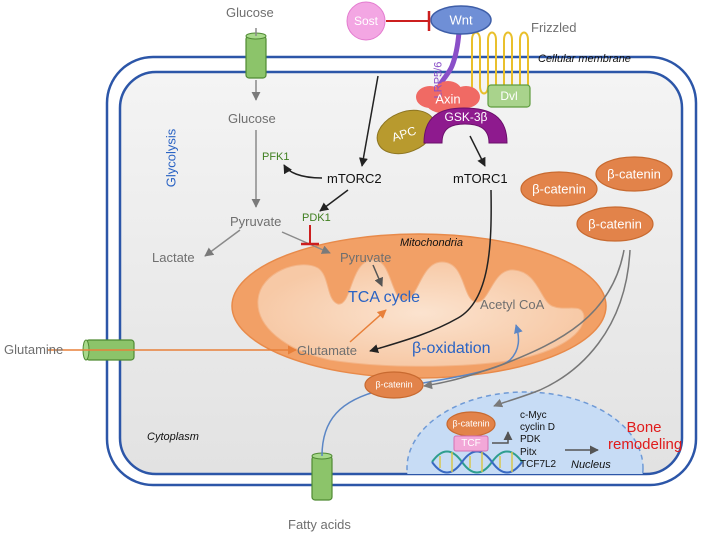  Describe the element at coordinates (276, 157) in the screenshot. I see `pfk1-label: PFK1` at that location.